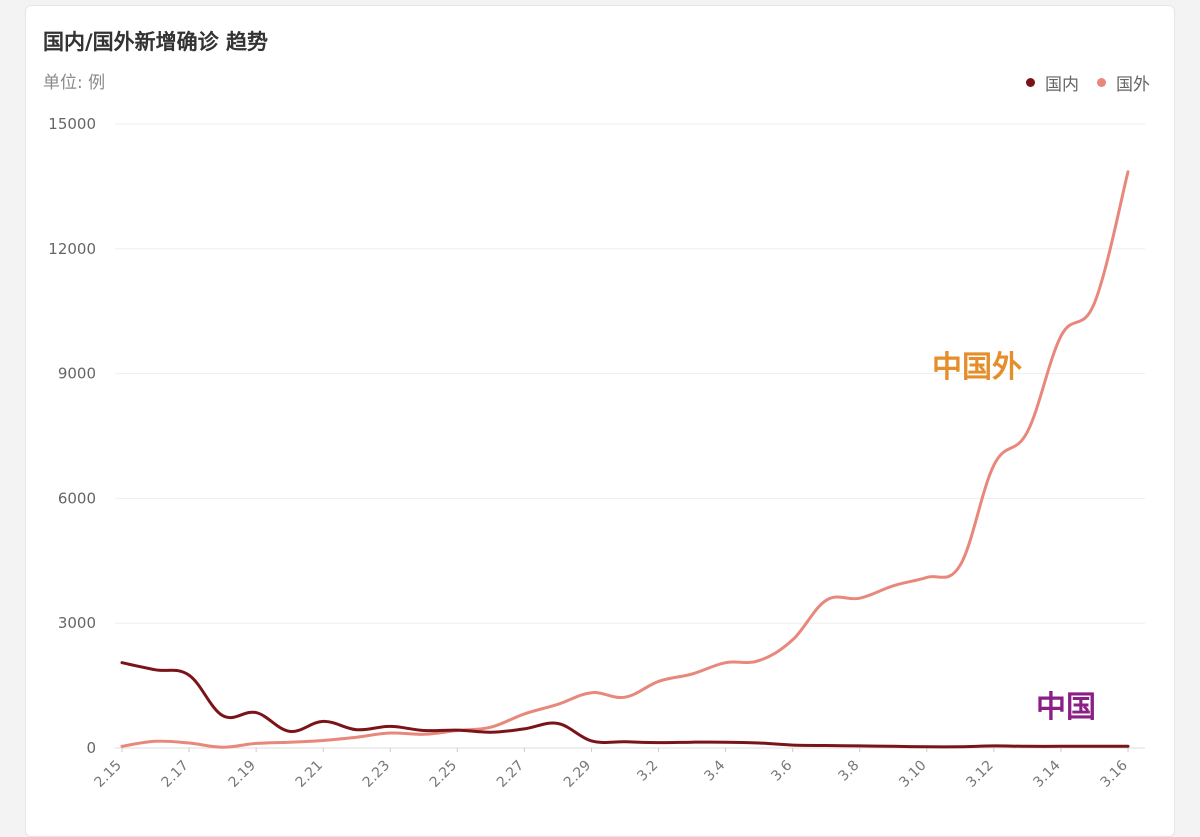  What do you see at coordinates (72, 124) in the screenshot?
I see `y-tick-label-15000: 15000` at bounding box center [72, 124].